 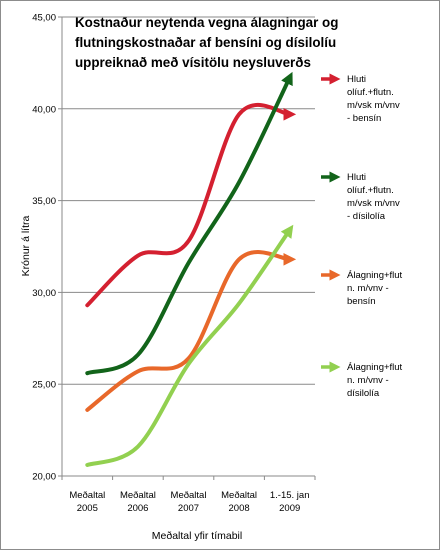 I want to click on chart-title-line-3: uppreiknað með vísitölu neysluverðs, so click(x=193, y=62).